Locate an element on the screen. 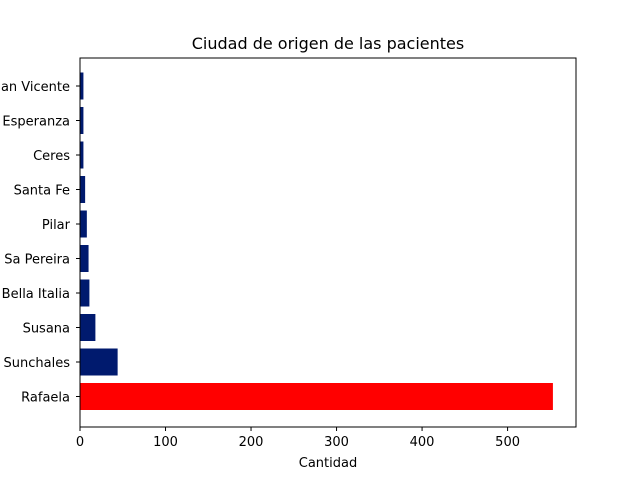  x-axis-label: Cantidad is located at coordinates (328, 463).